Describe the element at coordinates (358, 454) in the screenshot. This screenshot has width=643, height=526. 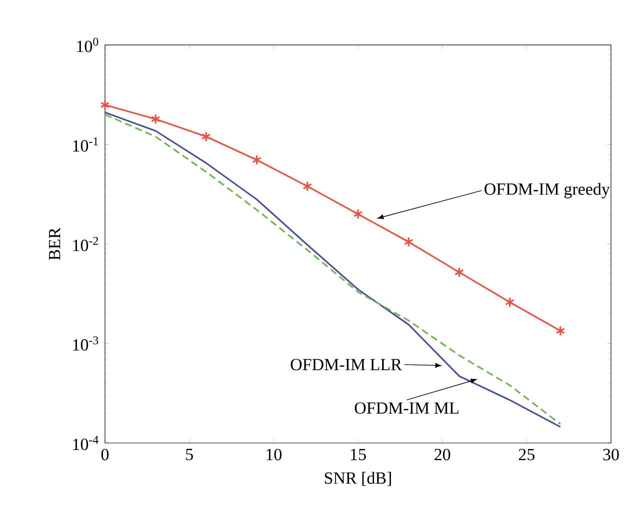
I see `x-tick-label: 15` at that location.